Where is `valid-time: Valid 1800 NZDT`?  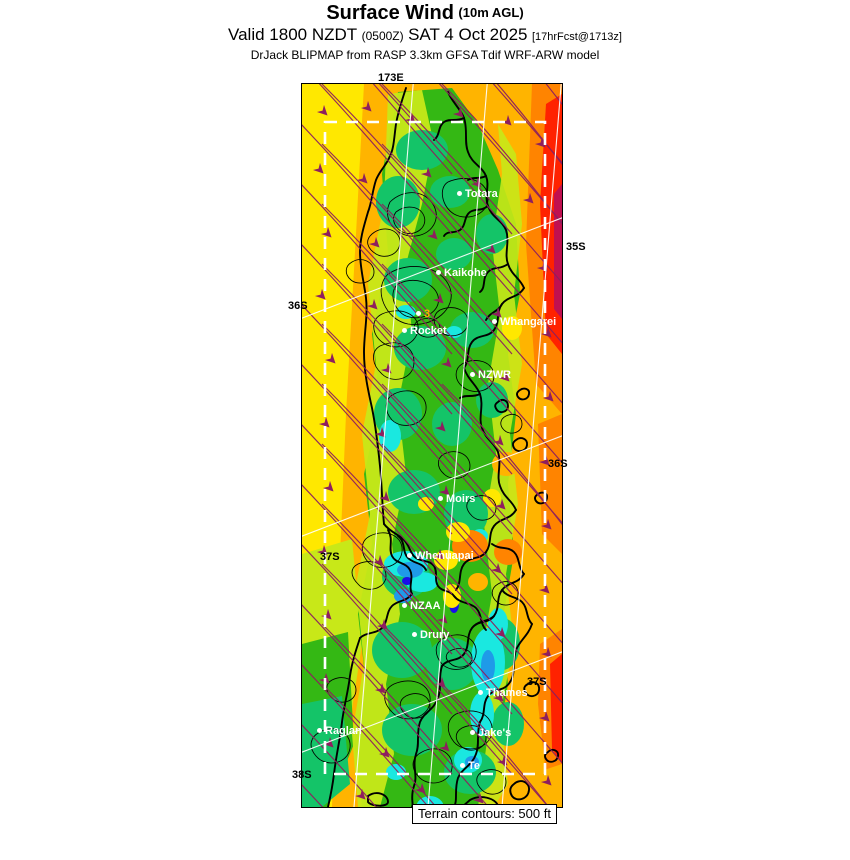
valid-time: Valid 1800 NZDT is located at coordinates (293, 34).